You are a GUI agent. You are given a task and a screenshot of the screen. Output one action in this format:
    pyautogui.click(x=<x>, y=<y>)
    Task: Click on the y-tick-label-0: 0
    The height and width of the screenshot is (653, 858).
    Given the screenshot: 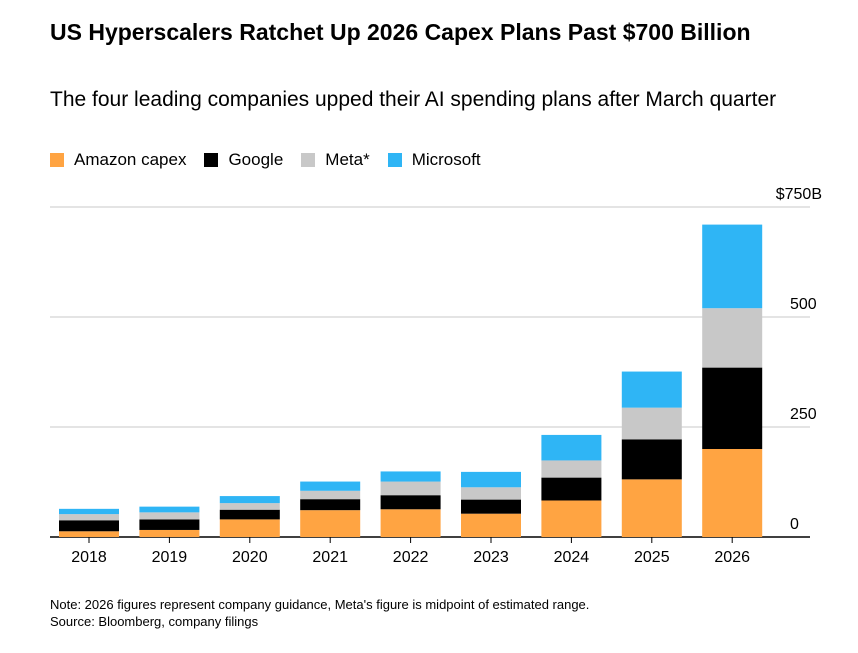 What is the action you would take?
    pyautogui.click(x=794, y=524)
    